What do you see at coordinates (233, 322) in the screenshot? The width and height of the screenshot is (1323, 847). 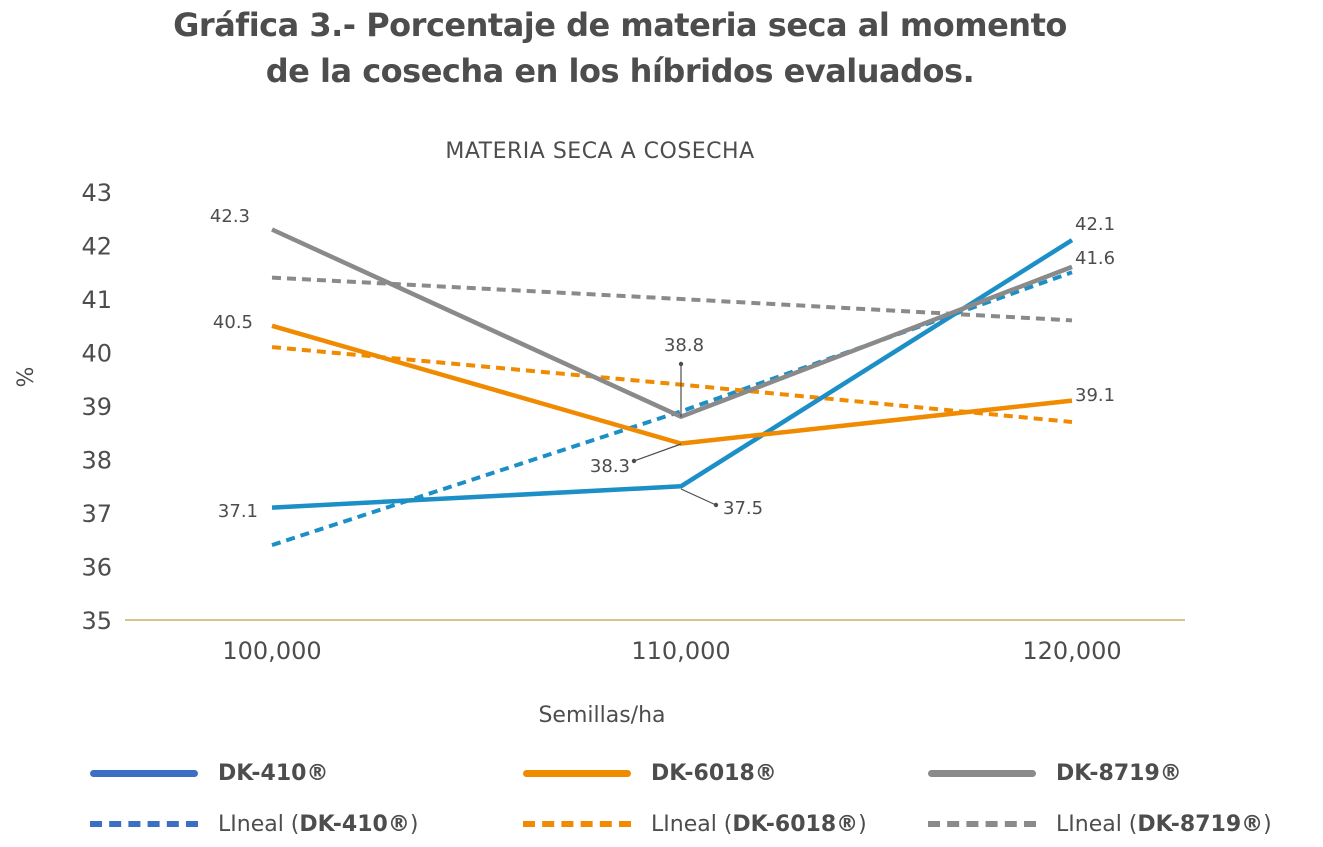 I see `data-label: 40.5` at bounding box center [233, 322].